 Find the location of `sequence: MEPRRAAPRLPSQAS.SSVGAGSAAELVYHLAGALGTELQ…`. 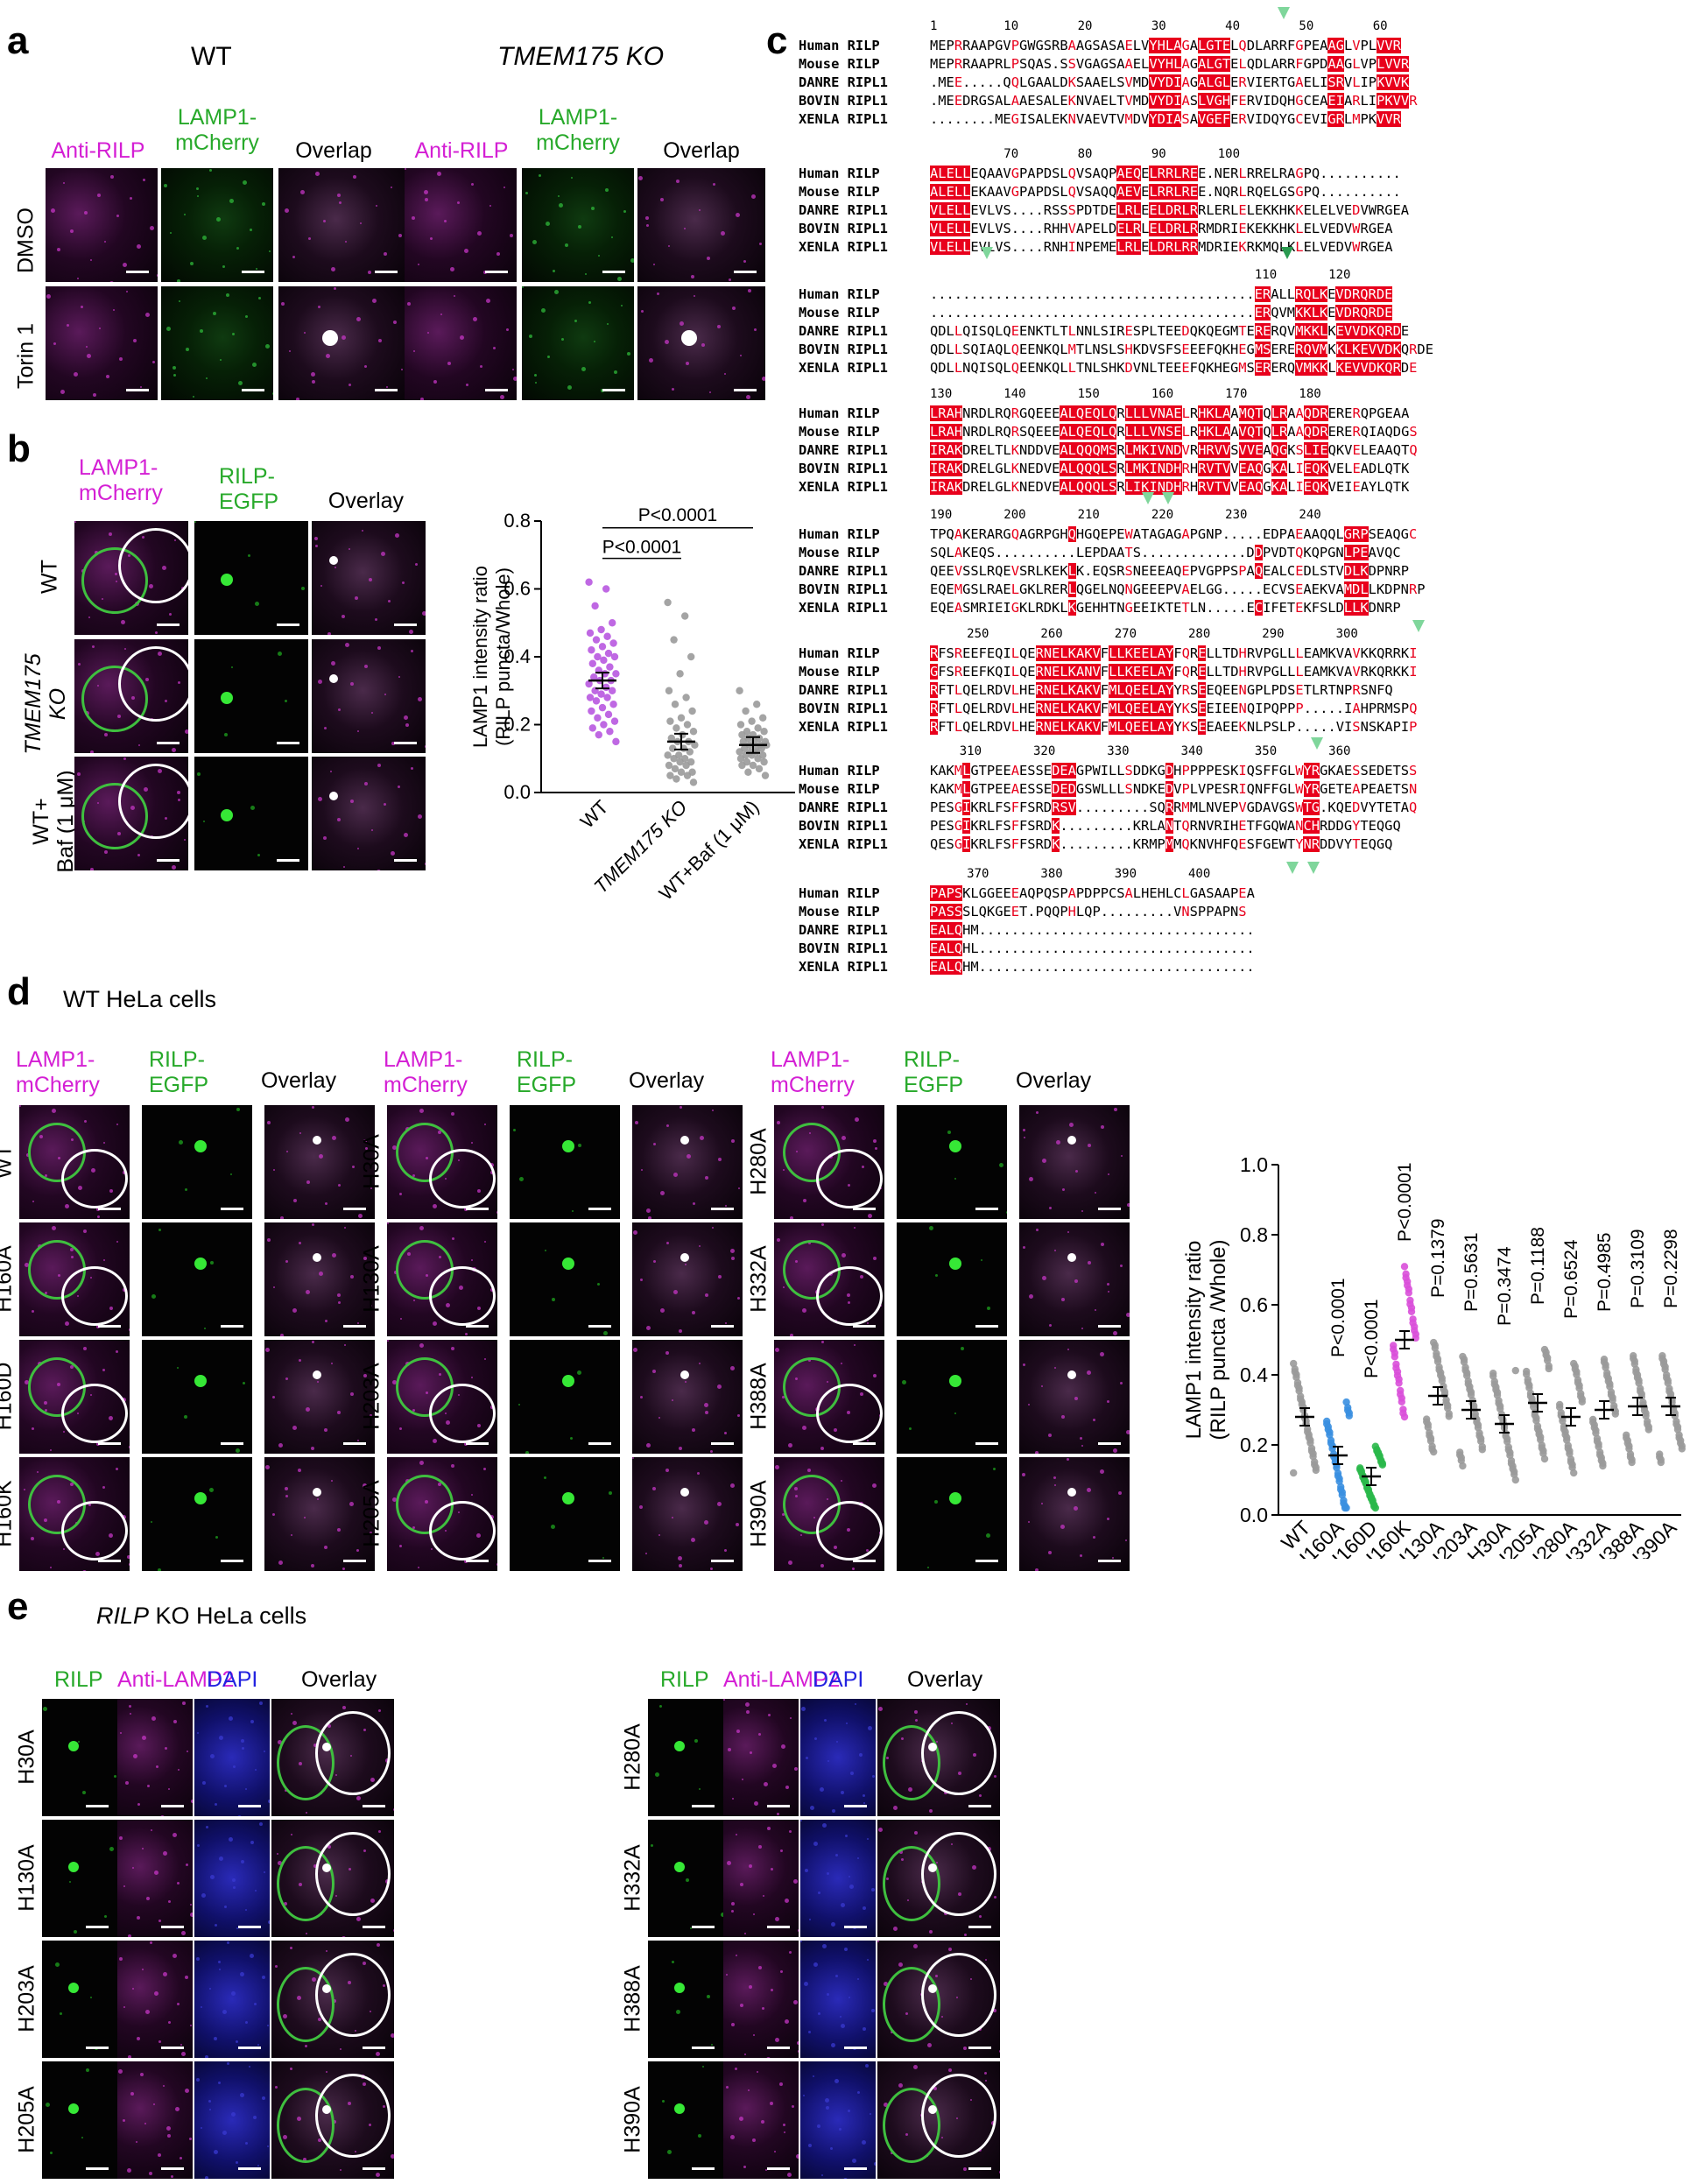

sequence: MEPRRAAPRLPSQAS.SSVGAGSAAELVYHLAGALGTELQ… is located at coordinates (1170, 64).